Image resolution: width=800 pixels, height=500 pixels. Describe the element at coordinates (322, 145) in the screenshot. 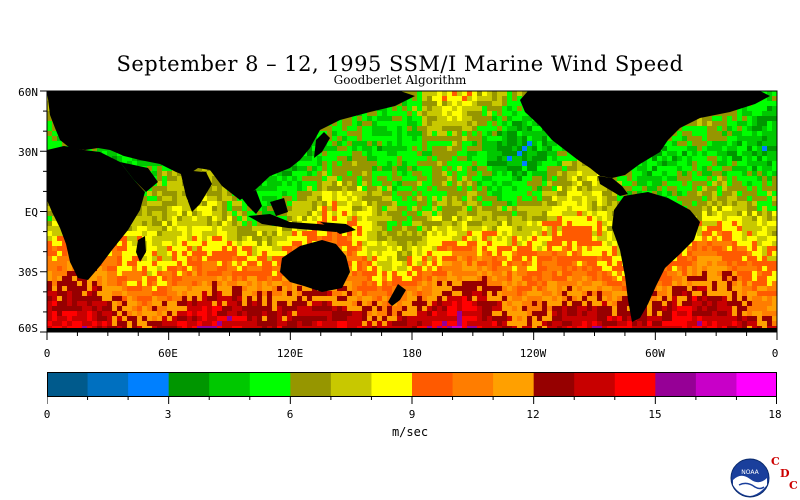

I see `landmass-japan` at that location.